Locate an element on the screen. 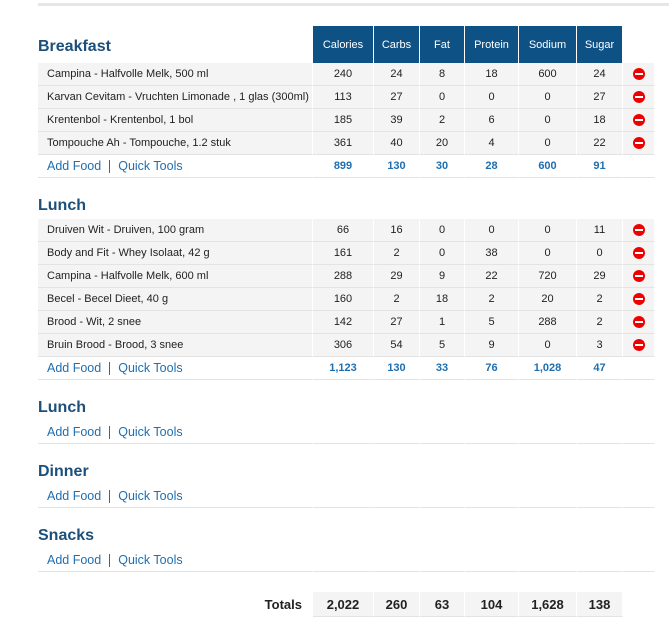  nutrient-value: 9 is located at coordinates (492, 345).